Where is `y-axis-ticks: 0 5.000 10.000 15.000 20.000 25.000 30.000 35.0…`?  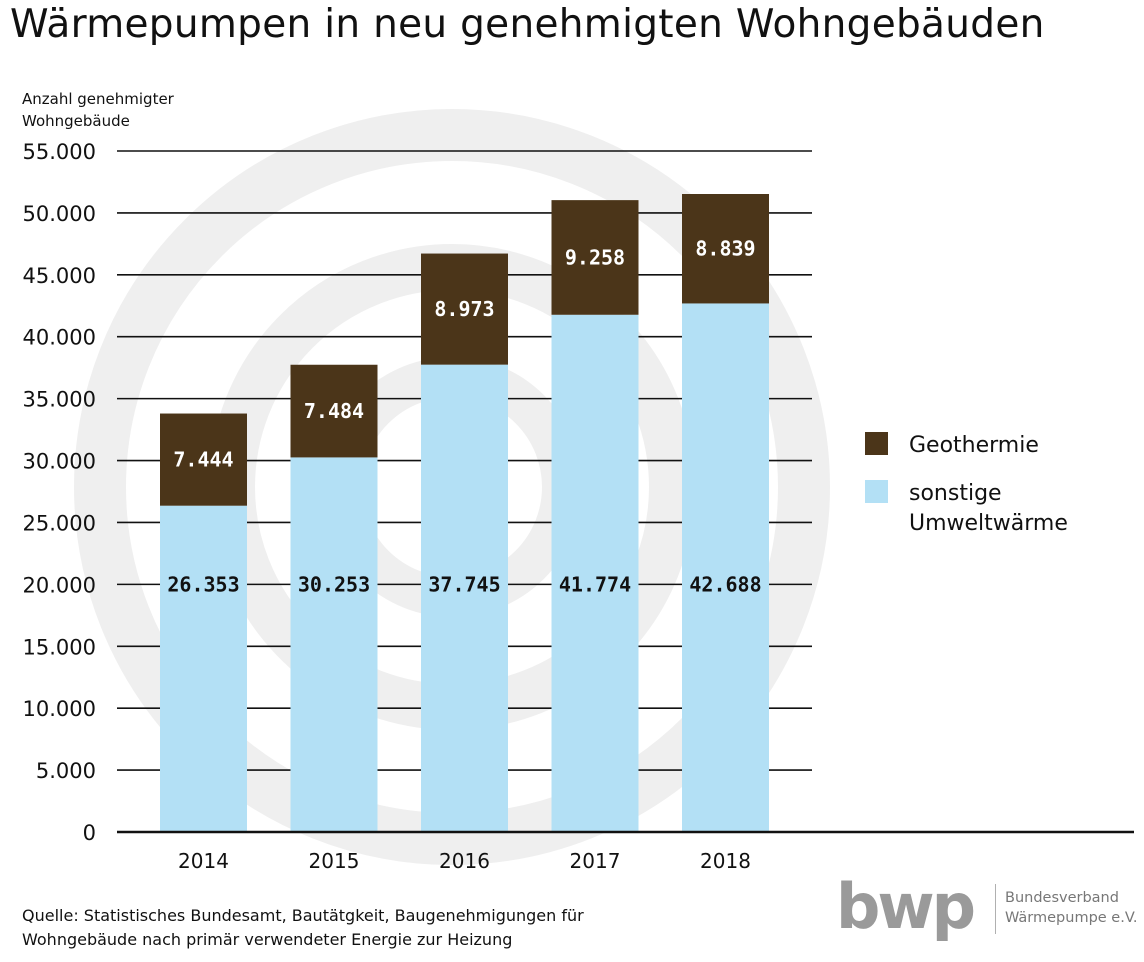
y-axis-ticks: 0 5.000 10.000 15.000 20.000 25.000 30.000 35.0… is located at coordinates (59, 492).